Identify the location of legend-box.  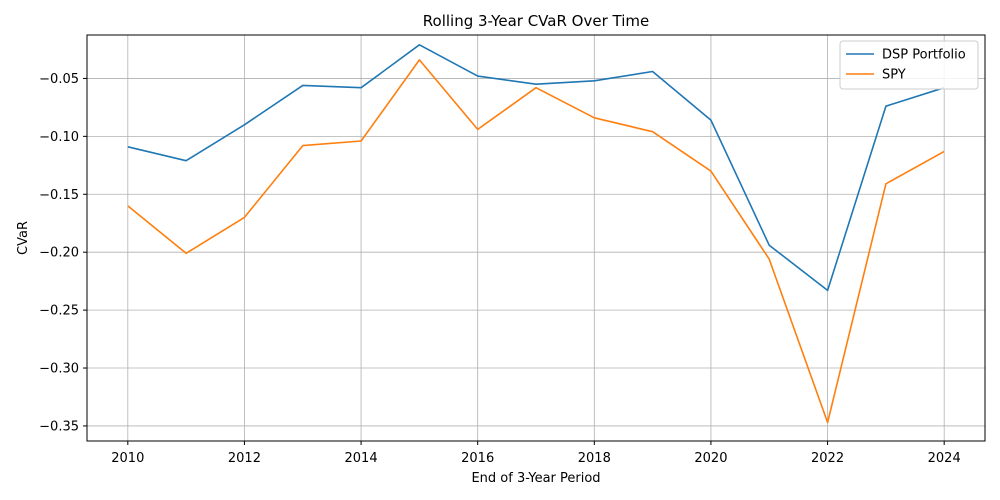
(909, 65).